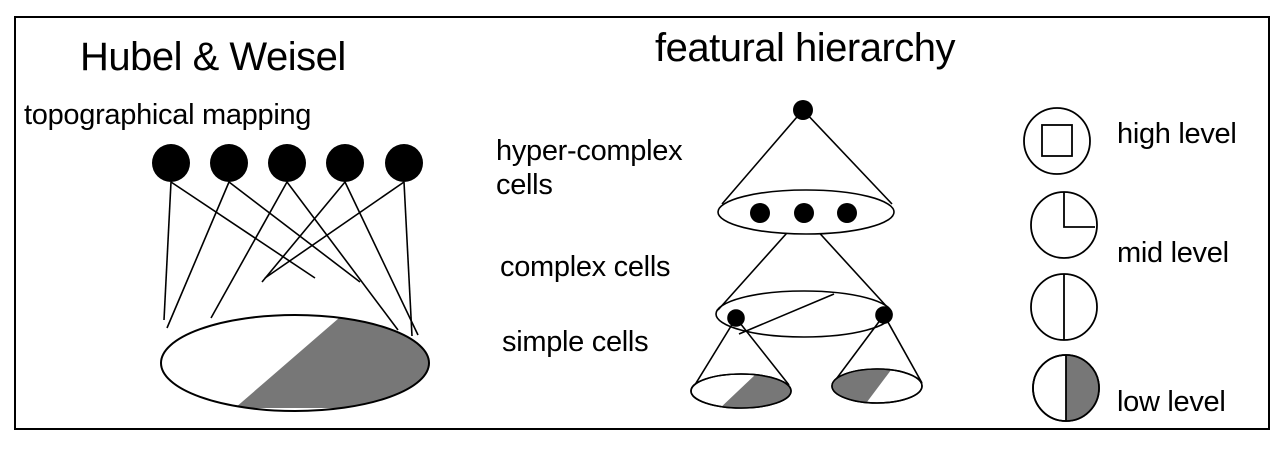 The height and width of the screenshot is (450, 1288). Describe the element at coordinates (806, 172) in the screenshot. I see `hypercomplex-cell-cone` at that location.